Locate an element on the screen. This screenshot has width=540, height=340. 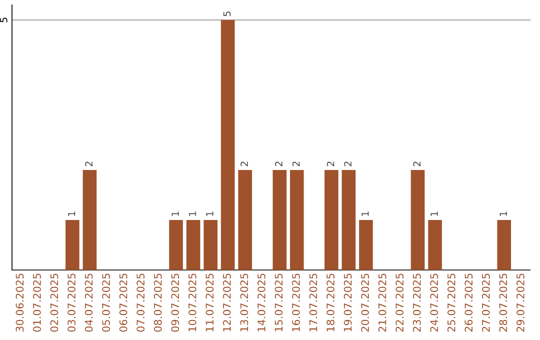
x-tick-label: 06.07.2025 is located at coordinates (123, 303).